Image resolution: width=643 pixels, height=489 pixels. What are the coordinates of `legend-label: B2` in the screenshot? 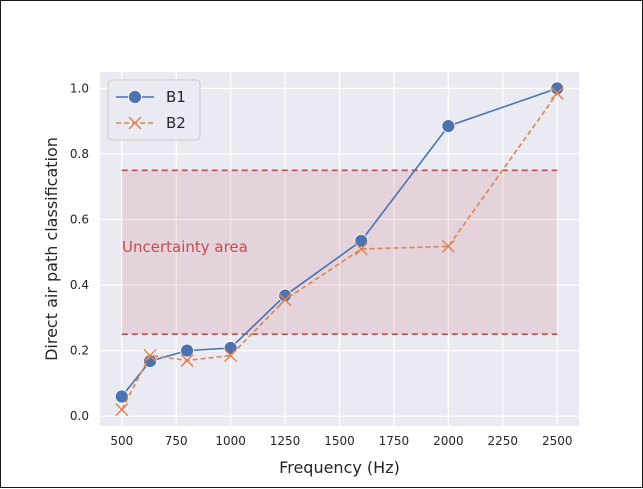 It's located at (176, 123).